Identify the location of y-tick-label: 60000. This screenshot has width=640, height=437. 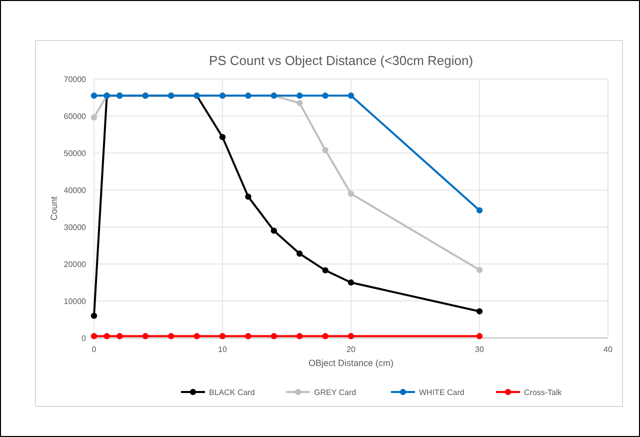
(75, 116).